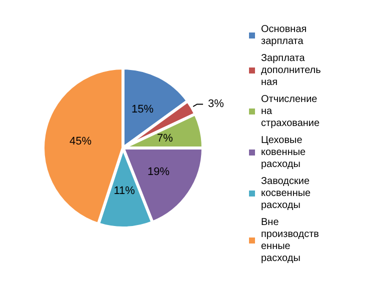 Image resolution: width=378 pixels, height=288 pixels. I want to click on legend-label: Цеховые ковенные расходы, so click(284, 152).